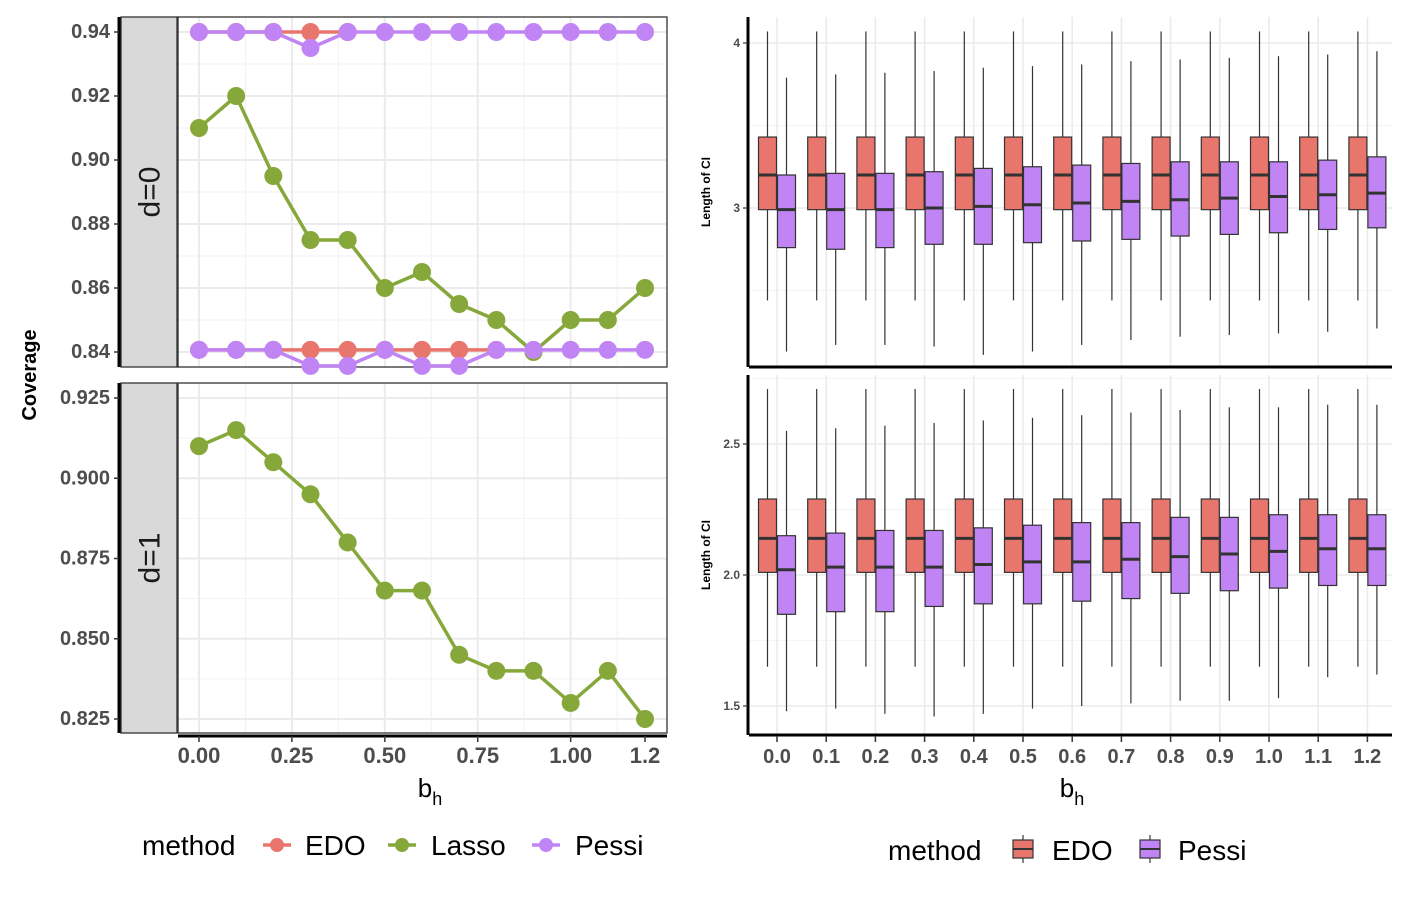 Image resolution: width=1426 pixels, height=909 pixels. What do you see at coordinates (85, 398) in the screenshot?
I see `y-tick-label: 0.925` at bounding box center [85, 398].